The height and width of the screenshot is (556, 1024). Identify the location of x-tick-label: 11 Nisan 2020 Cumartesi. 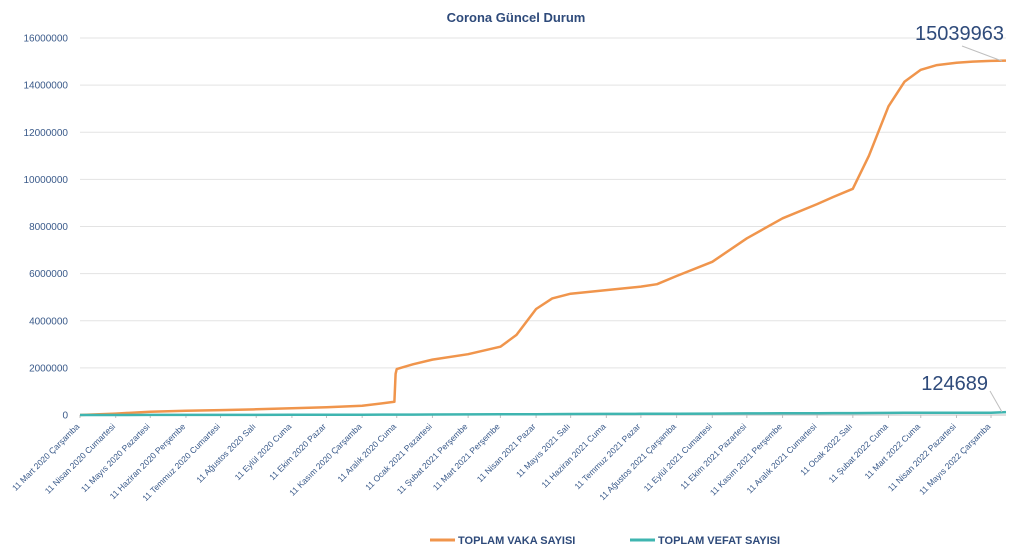
(80, 458).